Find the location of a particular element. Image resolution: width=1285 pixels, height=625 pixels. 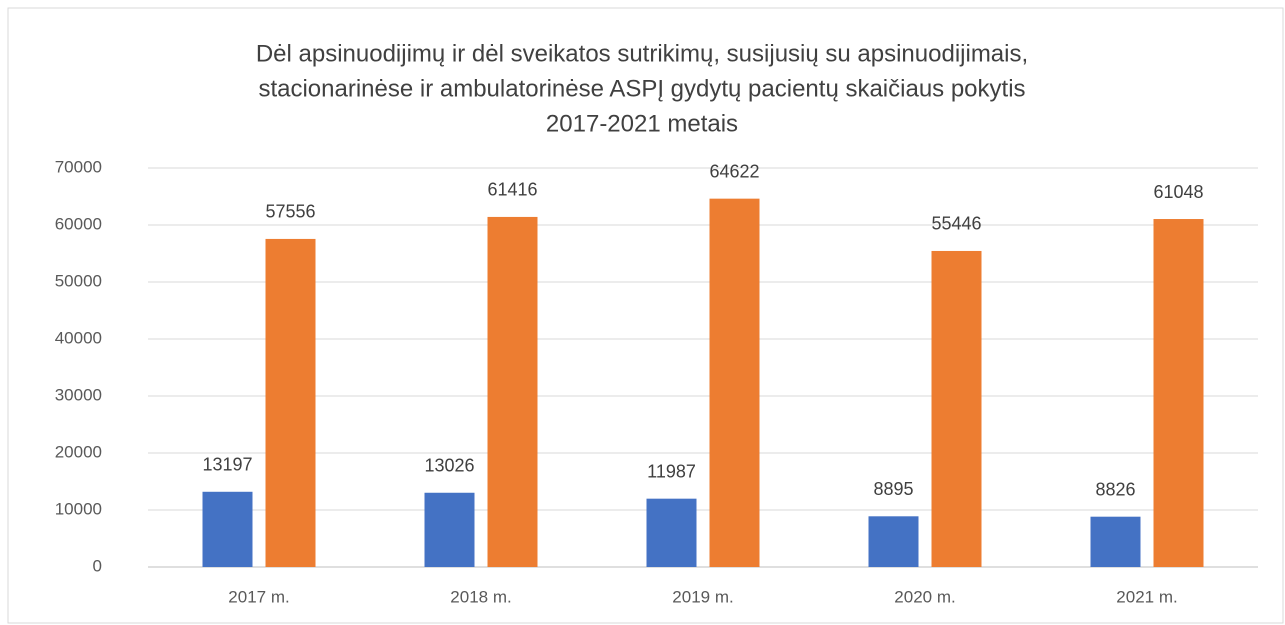

data-label: 61416 is located at coordinates (512, 190).